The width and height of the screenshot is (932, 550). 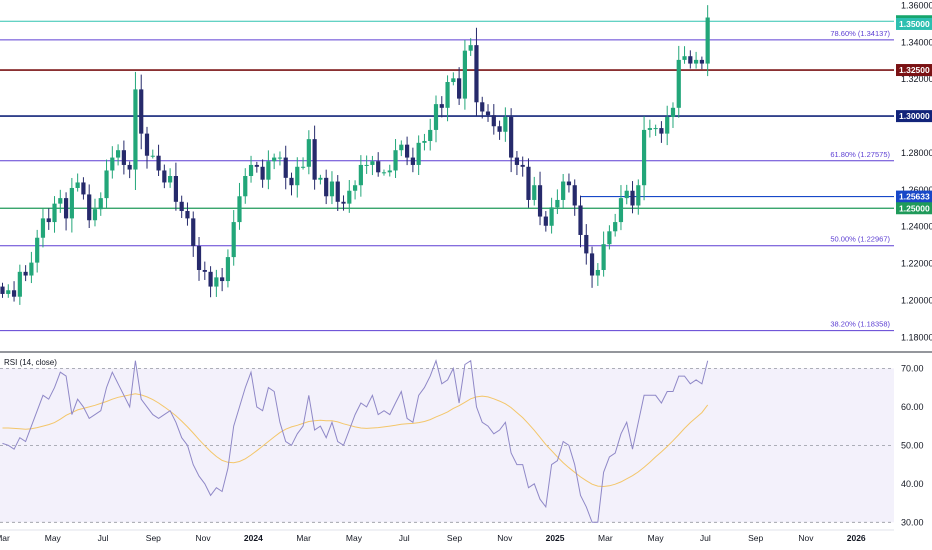 I want to click on tag-135000: 1.35000, so click(x=914, y=23).